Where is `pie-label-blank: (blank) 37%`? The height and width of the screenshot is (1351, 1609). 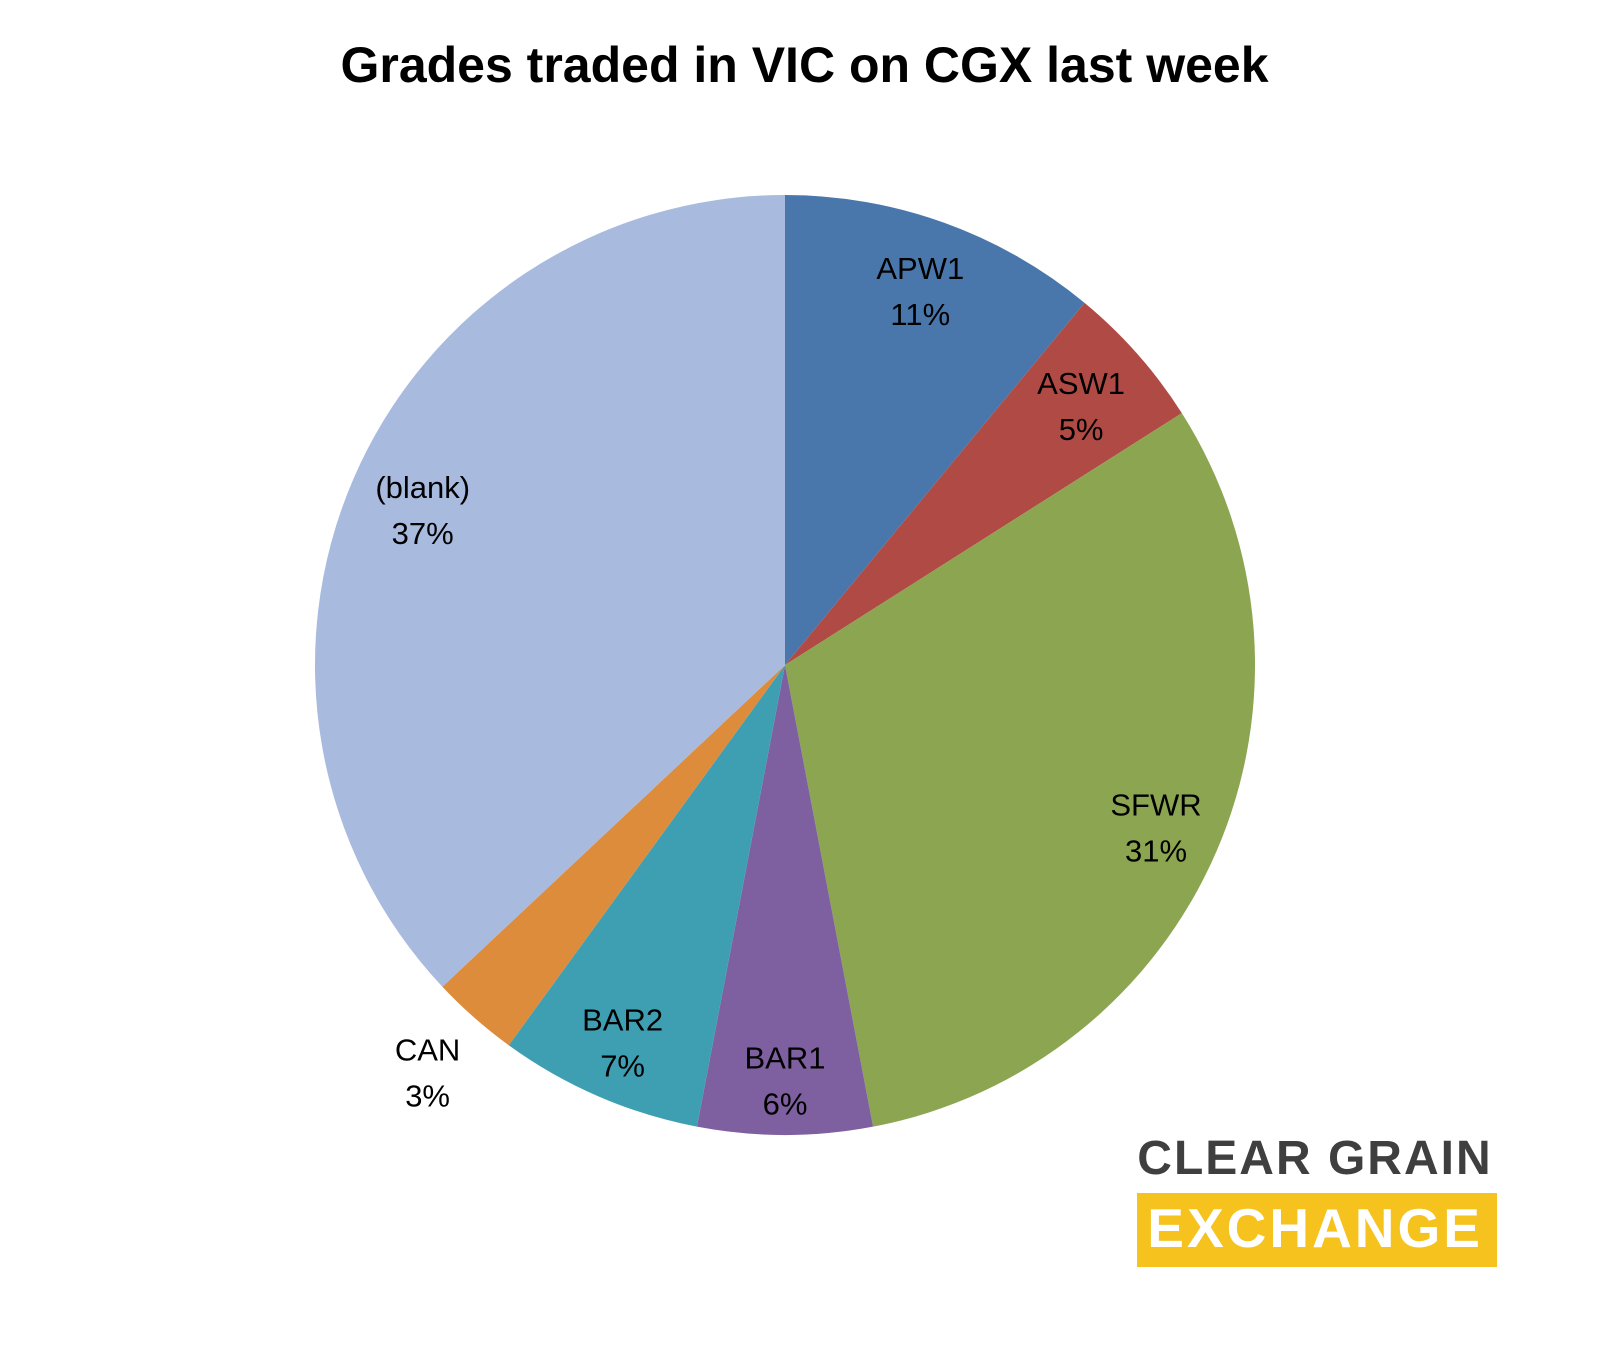
pie-label-blank: (blank) 37% is located at coordinates (422, 510).